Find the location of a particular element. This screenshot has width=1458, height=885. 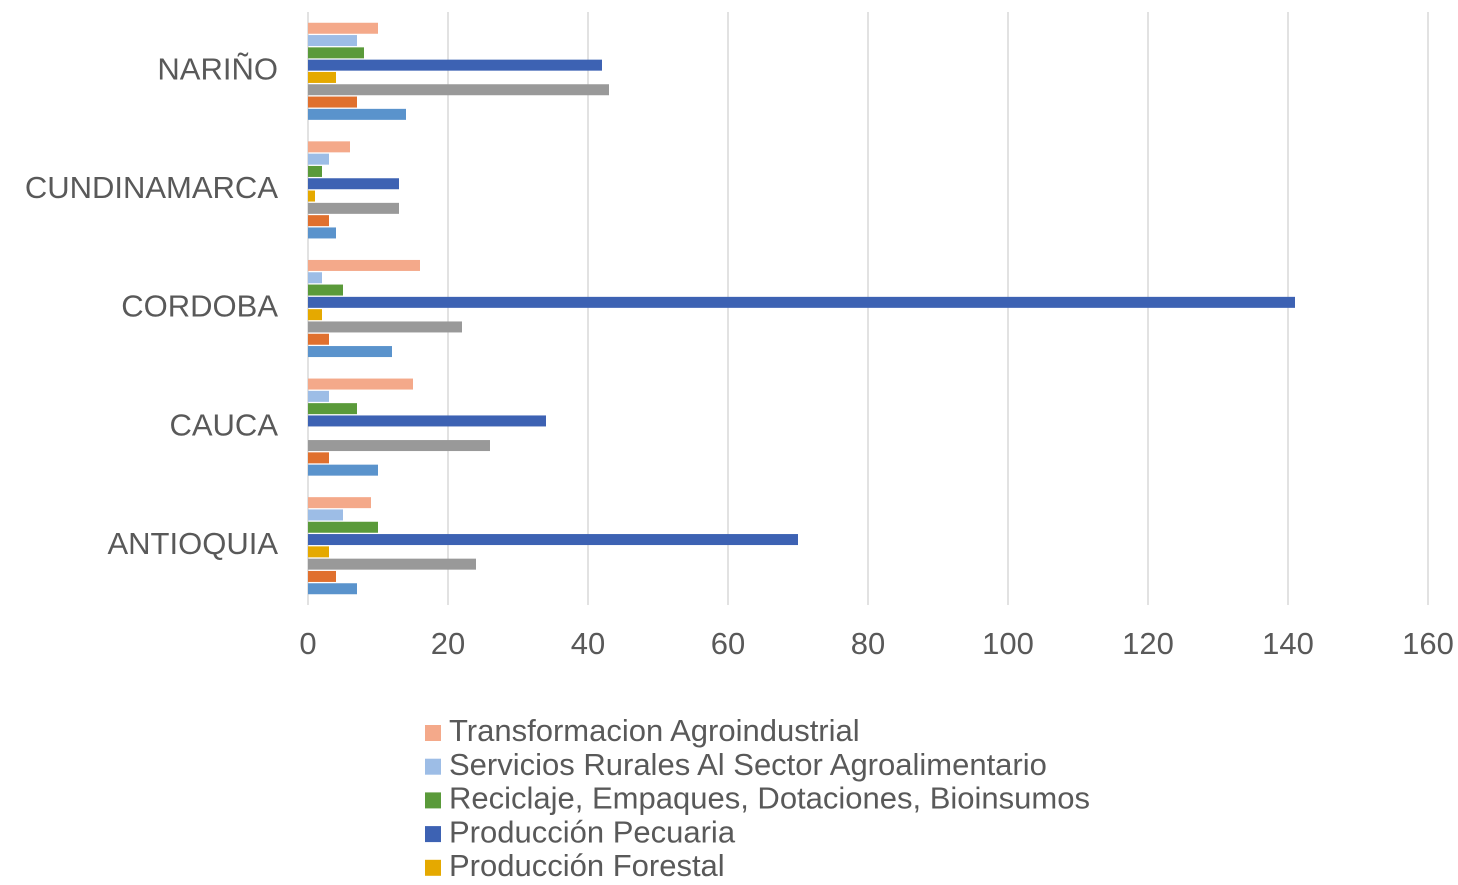

x-tick-label: 60 is located at coordinates (728, 643).